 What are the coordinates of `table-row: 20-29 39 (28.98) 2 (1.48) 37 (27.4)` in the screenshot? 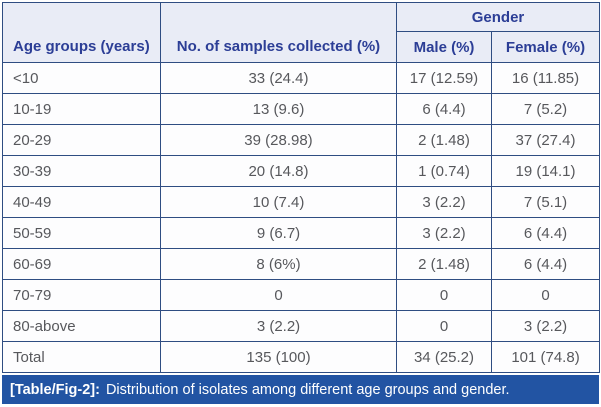 It's located at (301, 140).